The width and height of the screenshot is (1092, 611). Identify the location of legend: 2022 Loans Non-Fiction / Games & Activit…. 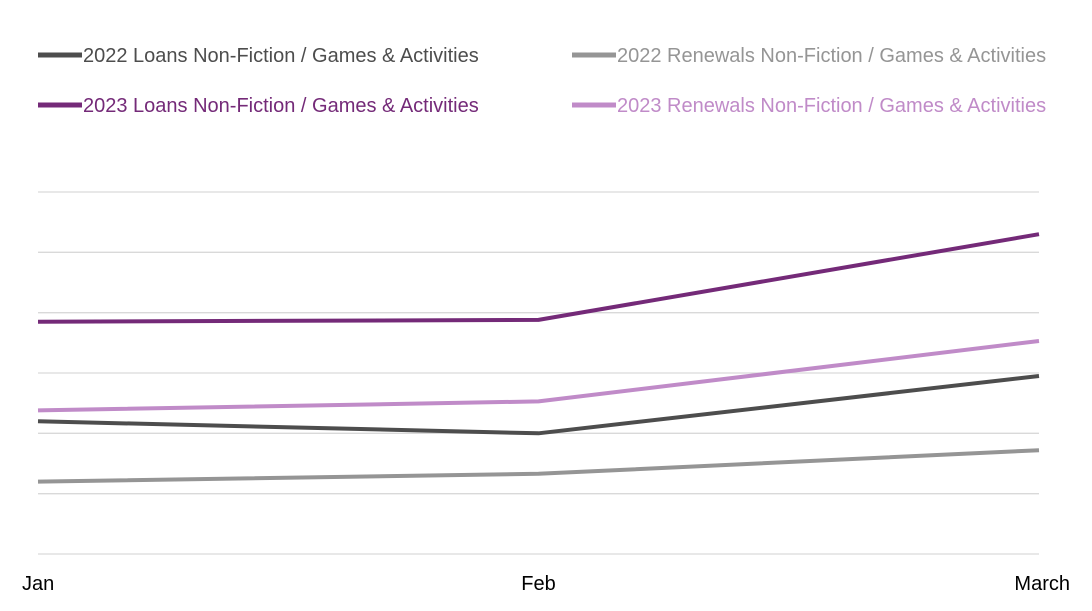
(542, 81).